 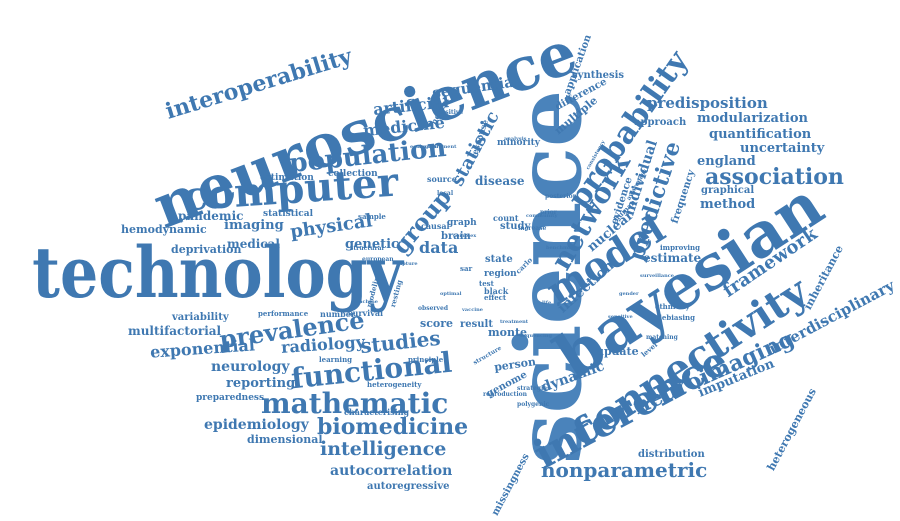 What do you see at coordinates (726, 161) in the screenshot?
I see `word: england` at bounding box center [726, 161].